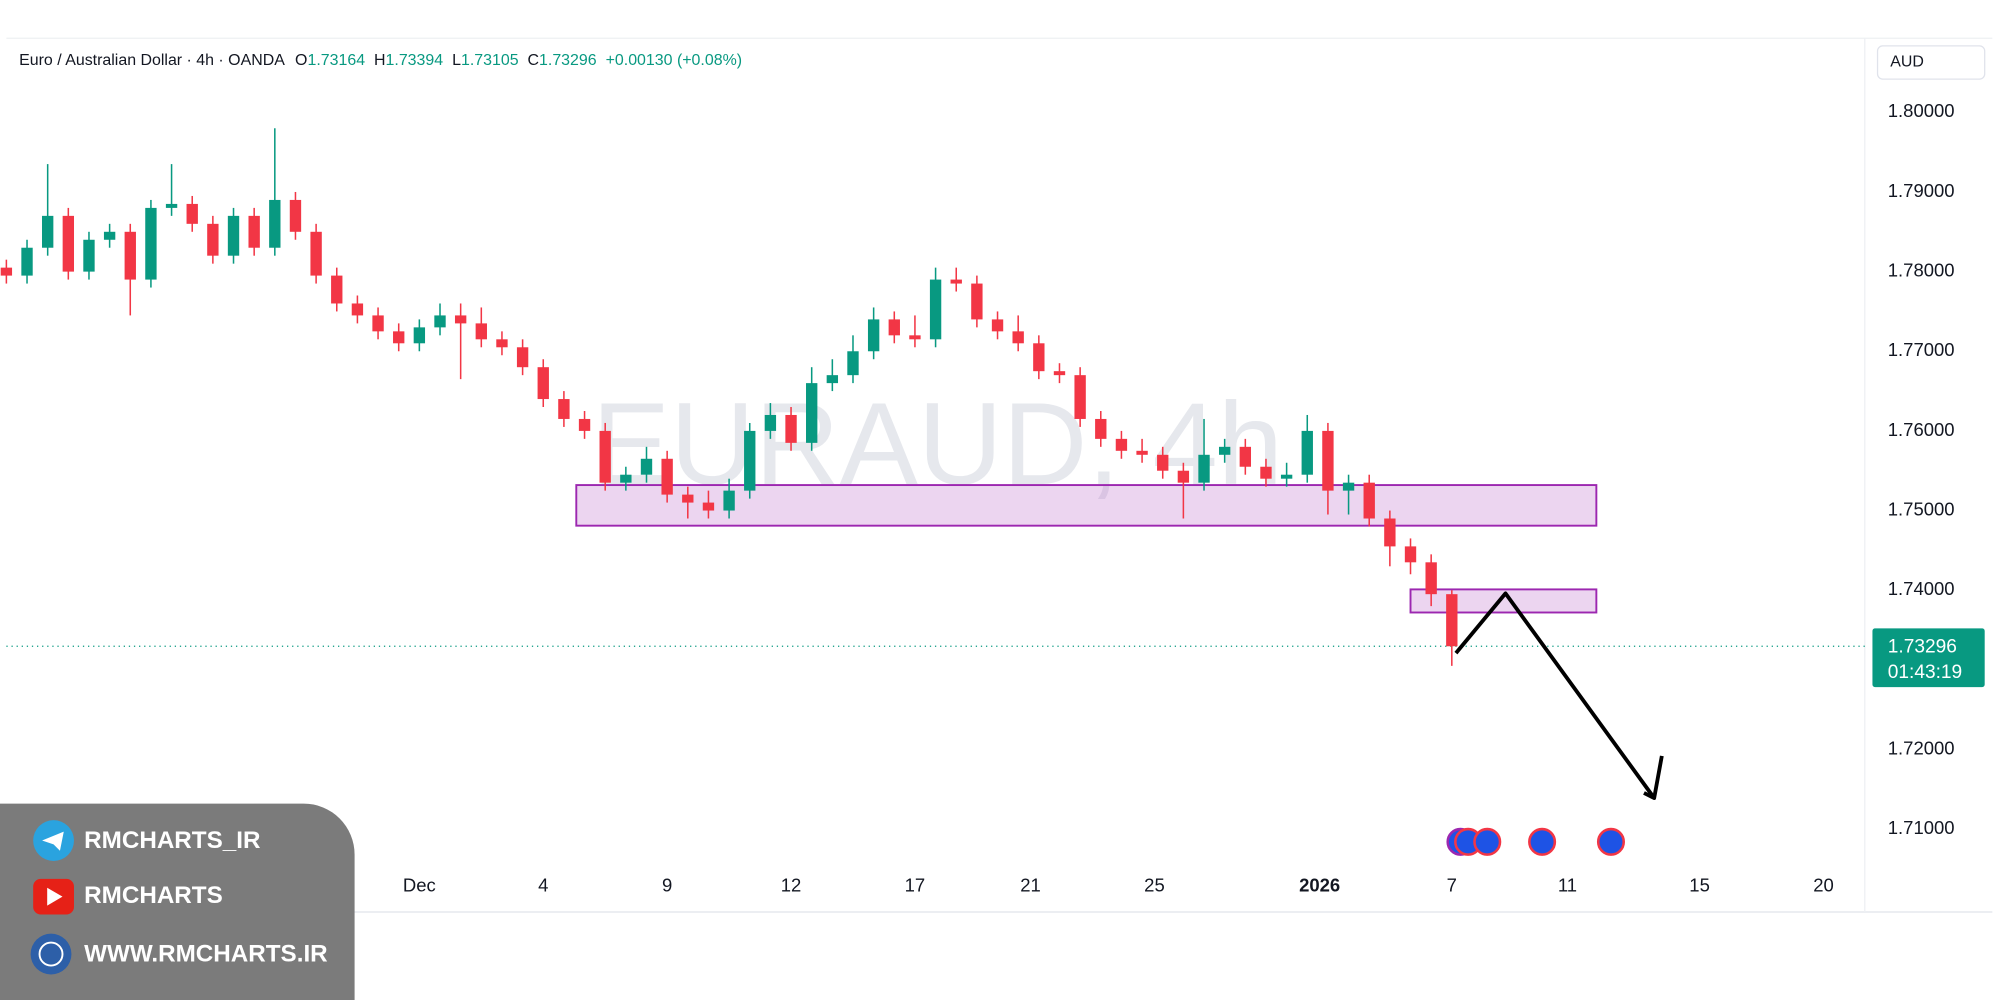 The image size is (2000, 1000). I want to click on y-tick-label: 1.76000, so click(1921, 429).